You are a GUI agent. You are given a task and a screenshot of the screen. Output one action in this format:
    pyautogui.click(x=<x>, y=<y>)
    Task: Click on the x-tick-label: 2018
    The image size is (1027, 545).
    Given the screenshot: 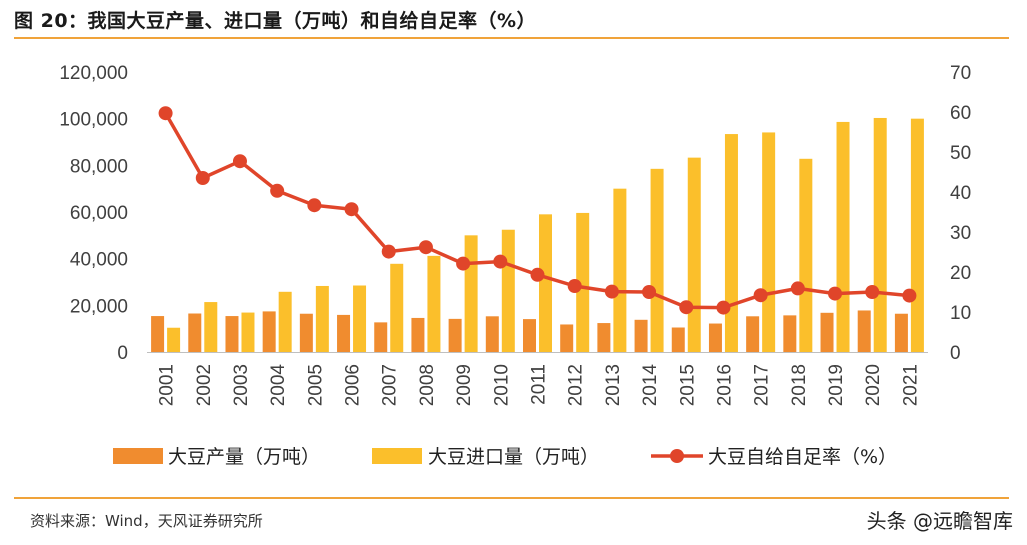 What is the action you would take?
    pyautogui.click(x=799, y=385)
    